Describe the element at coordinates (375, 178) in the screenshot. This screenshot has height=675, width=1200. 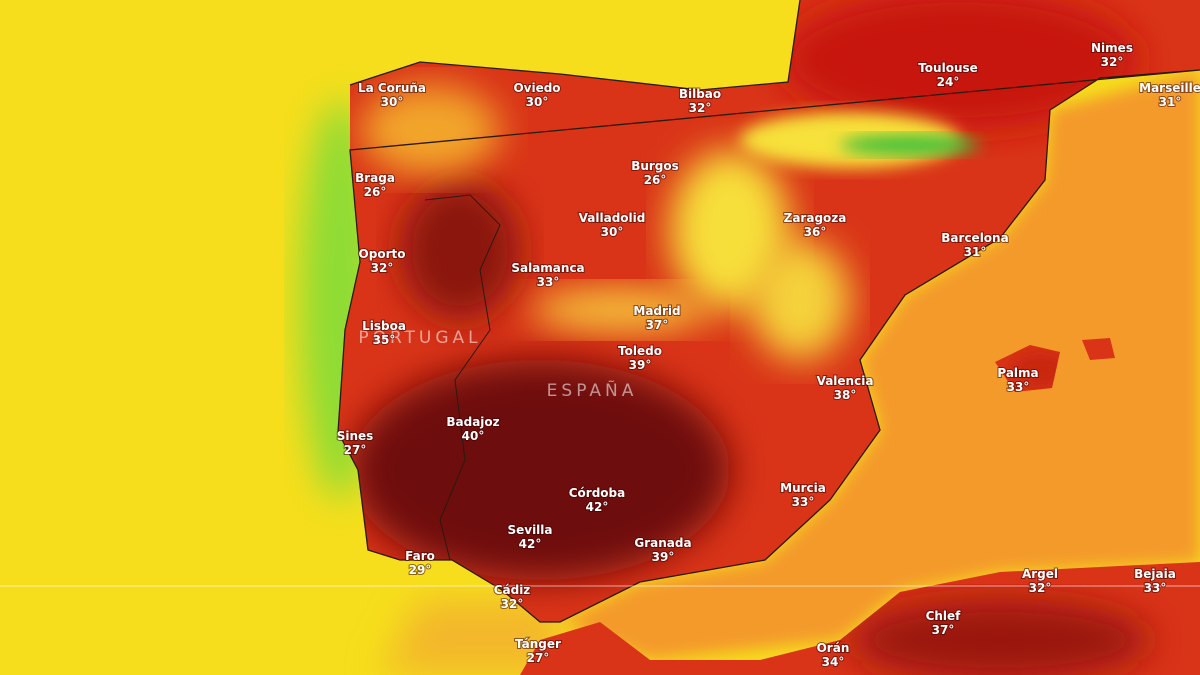
I see `city-name: Braga` at that location.